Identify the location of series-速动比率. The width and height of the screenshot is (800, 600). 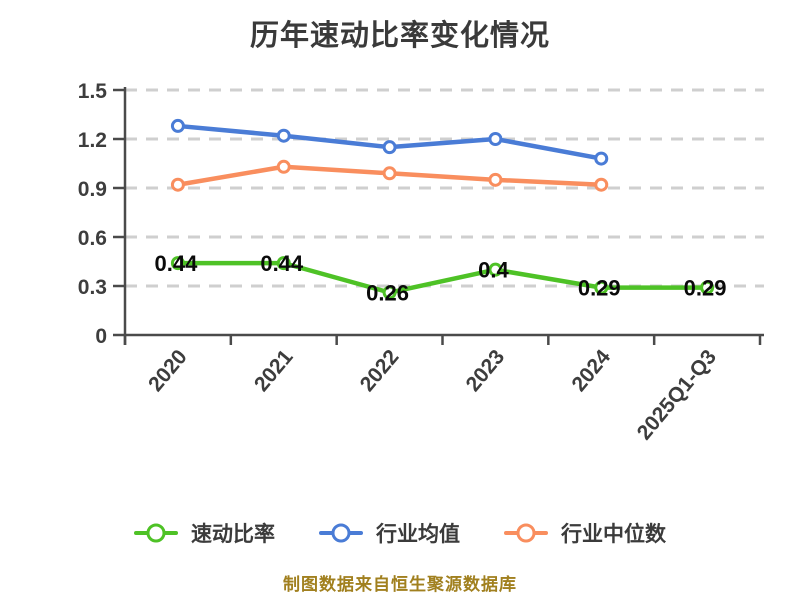
(442, 278).